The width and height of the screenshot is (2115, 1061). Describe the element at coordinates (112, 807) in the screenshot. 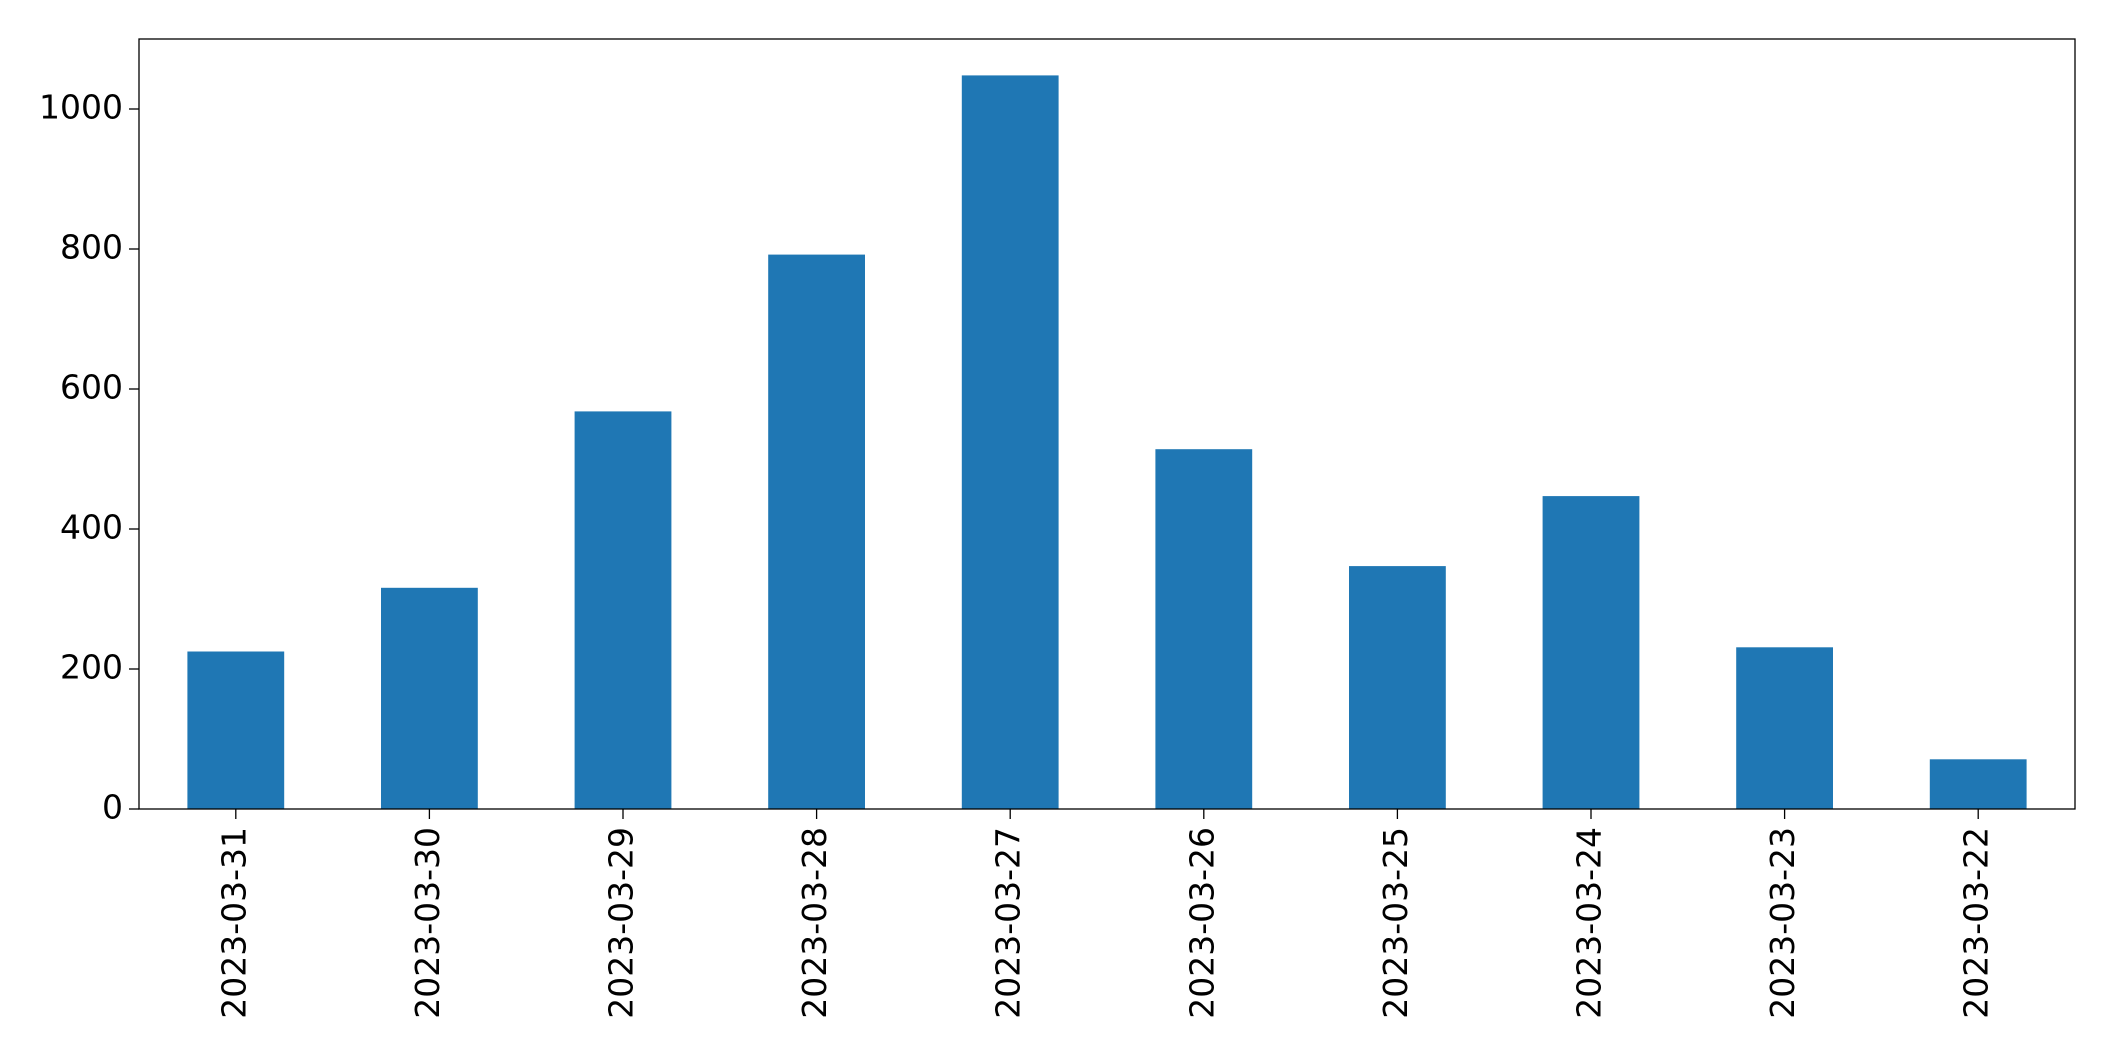

I see `y-tick-label: 0` at that location.